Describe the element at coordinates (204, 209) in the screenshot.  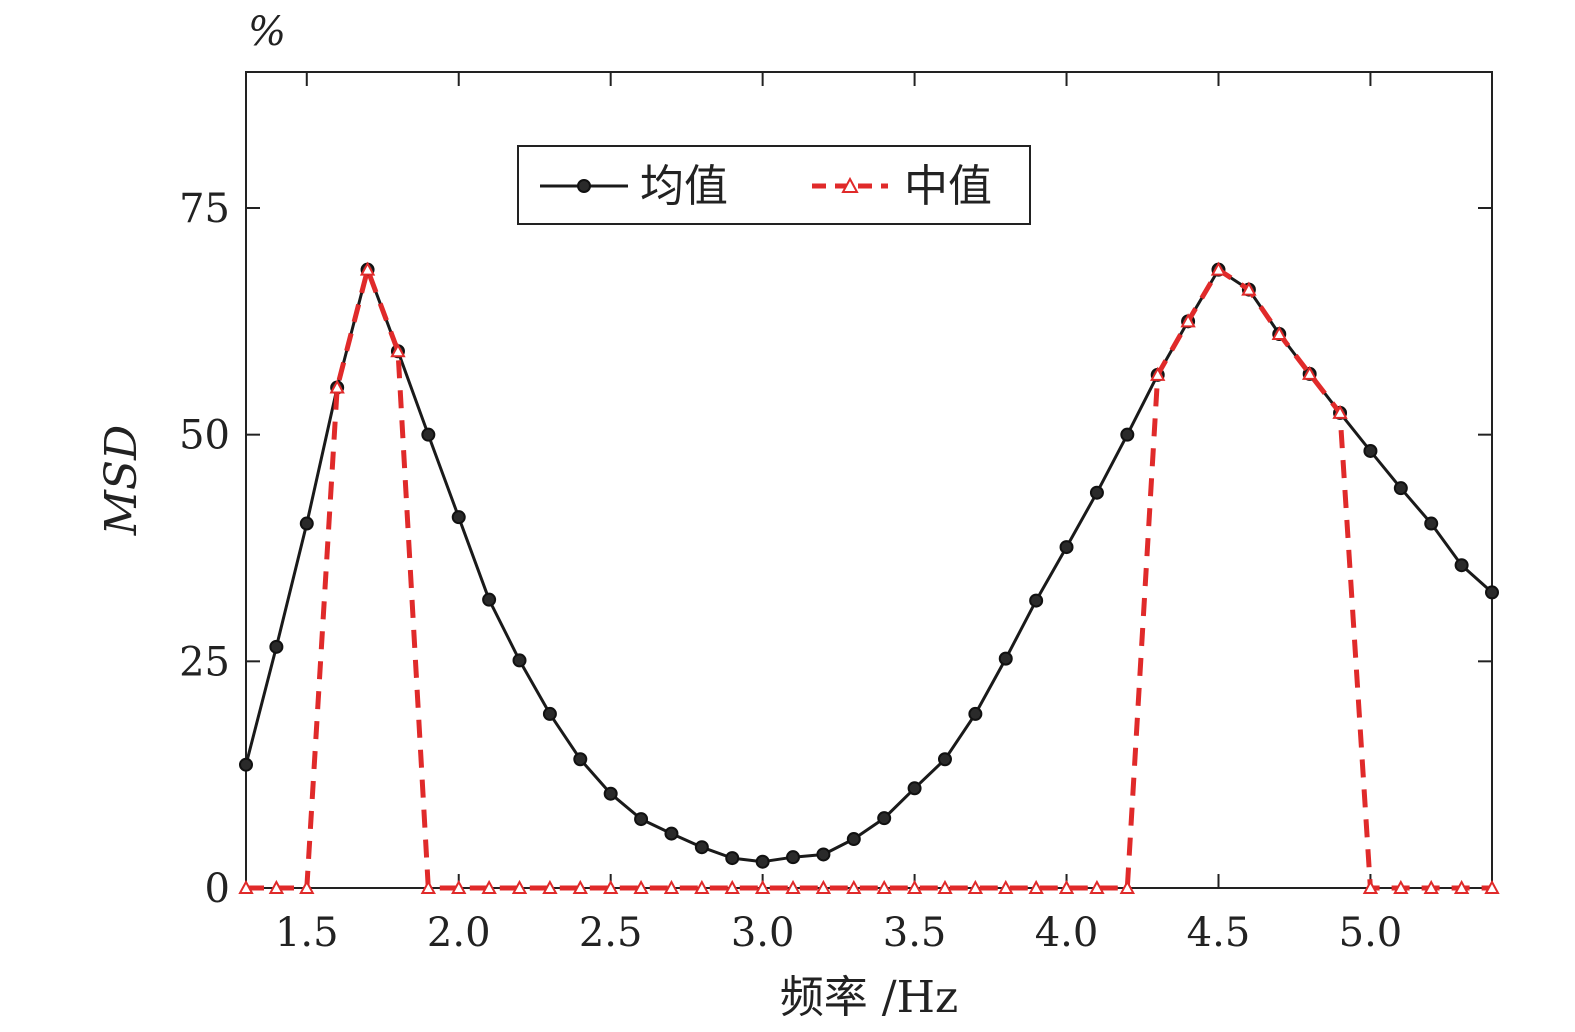
I see `y-tick-label: 75` at that location.